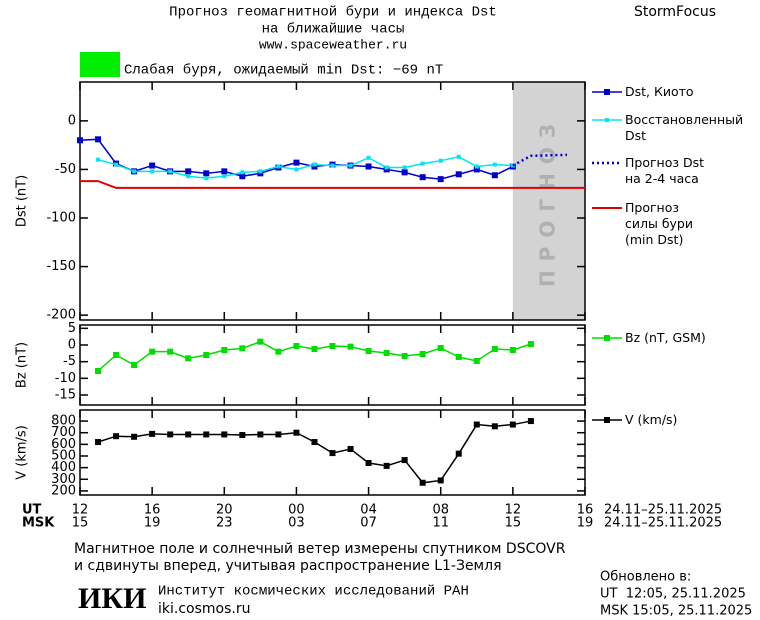 This screenshot has width=760, height=620. What do you see at coordinates (665, 337) in the screenshot?
I see `legend-entry: Bz (nT, GSM)` at bounding box center [665, 337].